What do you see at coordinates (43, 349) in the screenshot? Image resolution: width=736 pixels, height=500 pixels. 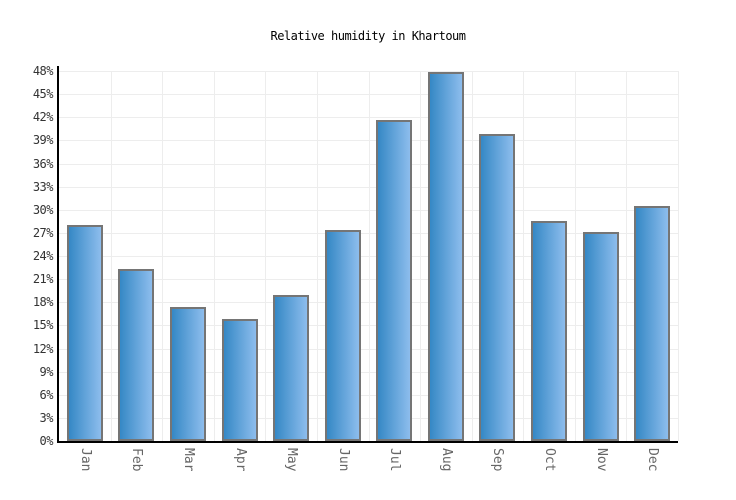 I see `y-tick-label: 12%` at bounding box center [43, 349].